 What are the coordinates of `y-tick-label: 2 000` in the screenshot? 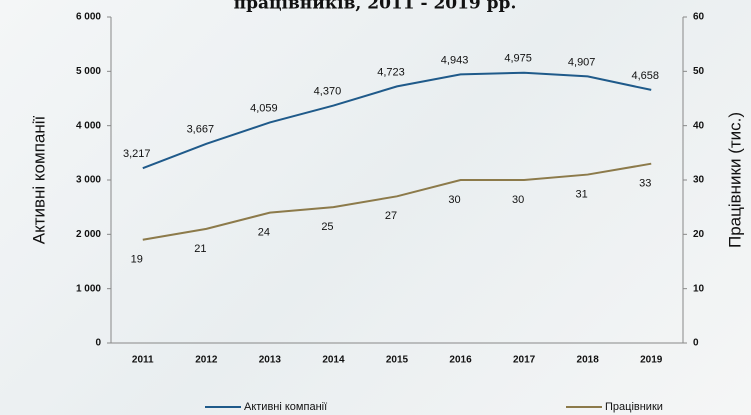 It's located at (88, 234).